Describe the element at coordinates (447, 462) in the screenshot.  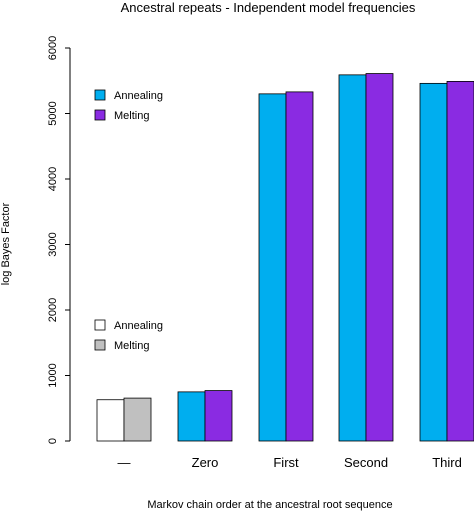
I see `x-tick-label: Third` at that location.